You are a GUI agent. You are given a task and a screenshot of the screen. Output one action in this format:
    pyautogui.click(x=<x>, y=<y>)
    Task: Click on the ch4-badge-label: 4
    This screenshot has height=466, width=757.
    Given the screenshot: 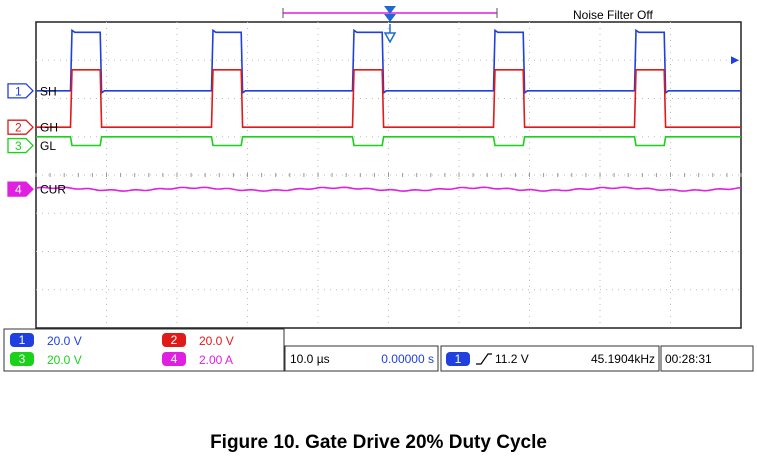 What is the action you would take?
    pyautogui.click(x=174, y=359)
    